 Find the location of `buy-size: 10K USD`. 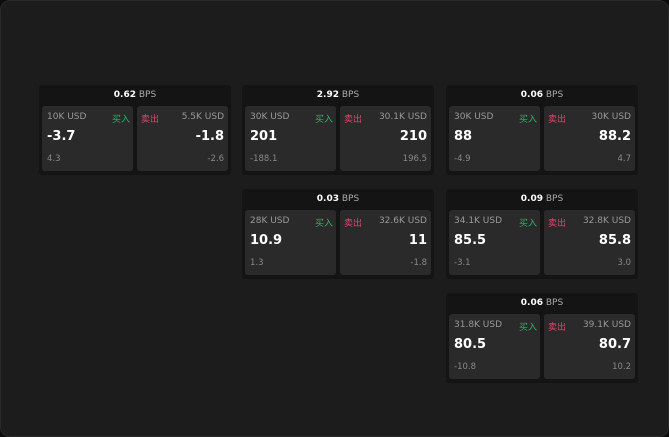

buy-size: 10K USD is located at coordinates (67, 117).